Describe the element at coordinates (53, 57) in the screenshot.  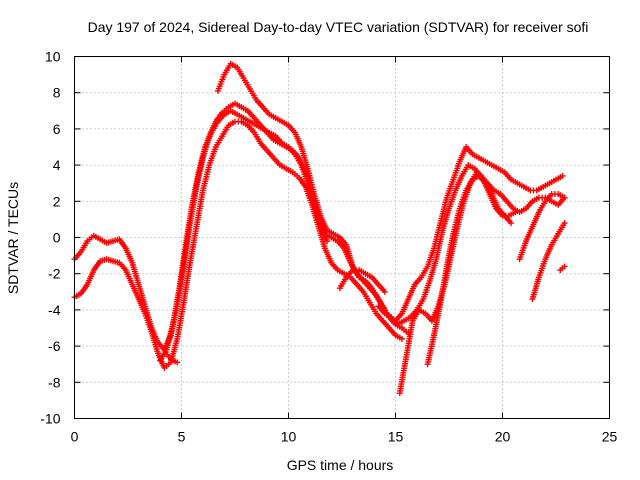
I see `y-tick-label: 10` at that location.